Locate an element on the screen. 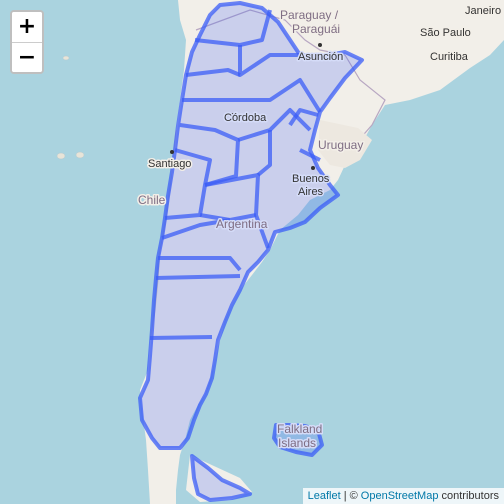 Image resolution: width=504 pixels, height=504 pixels. label-chile: Chile is located at coordinates (152, 200).